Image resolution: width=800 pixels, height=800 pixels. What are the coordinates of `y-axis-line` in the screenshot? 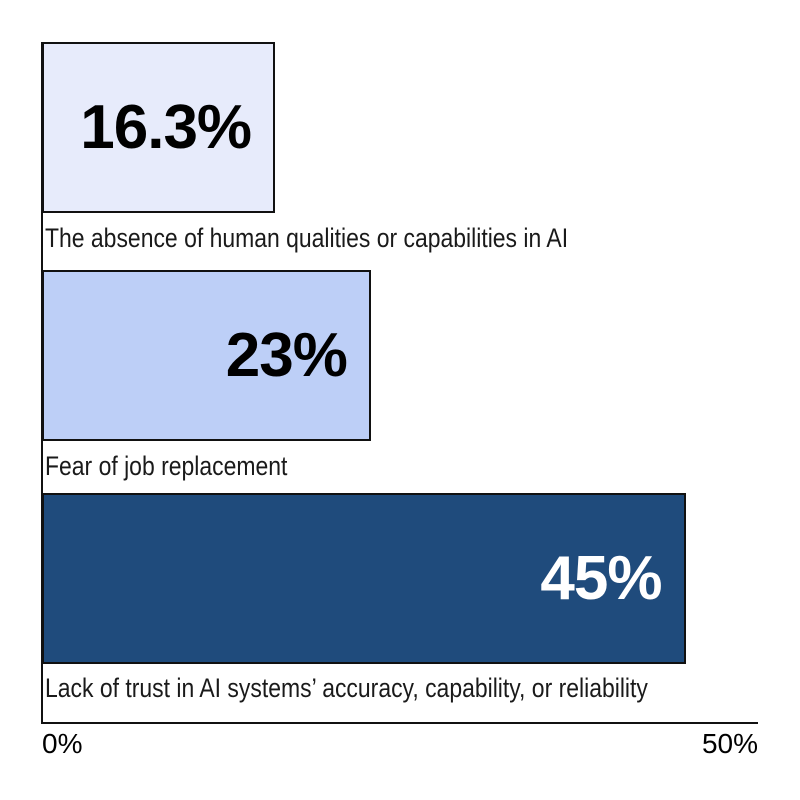 It's located at (42, 382).